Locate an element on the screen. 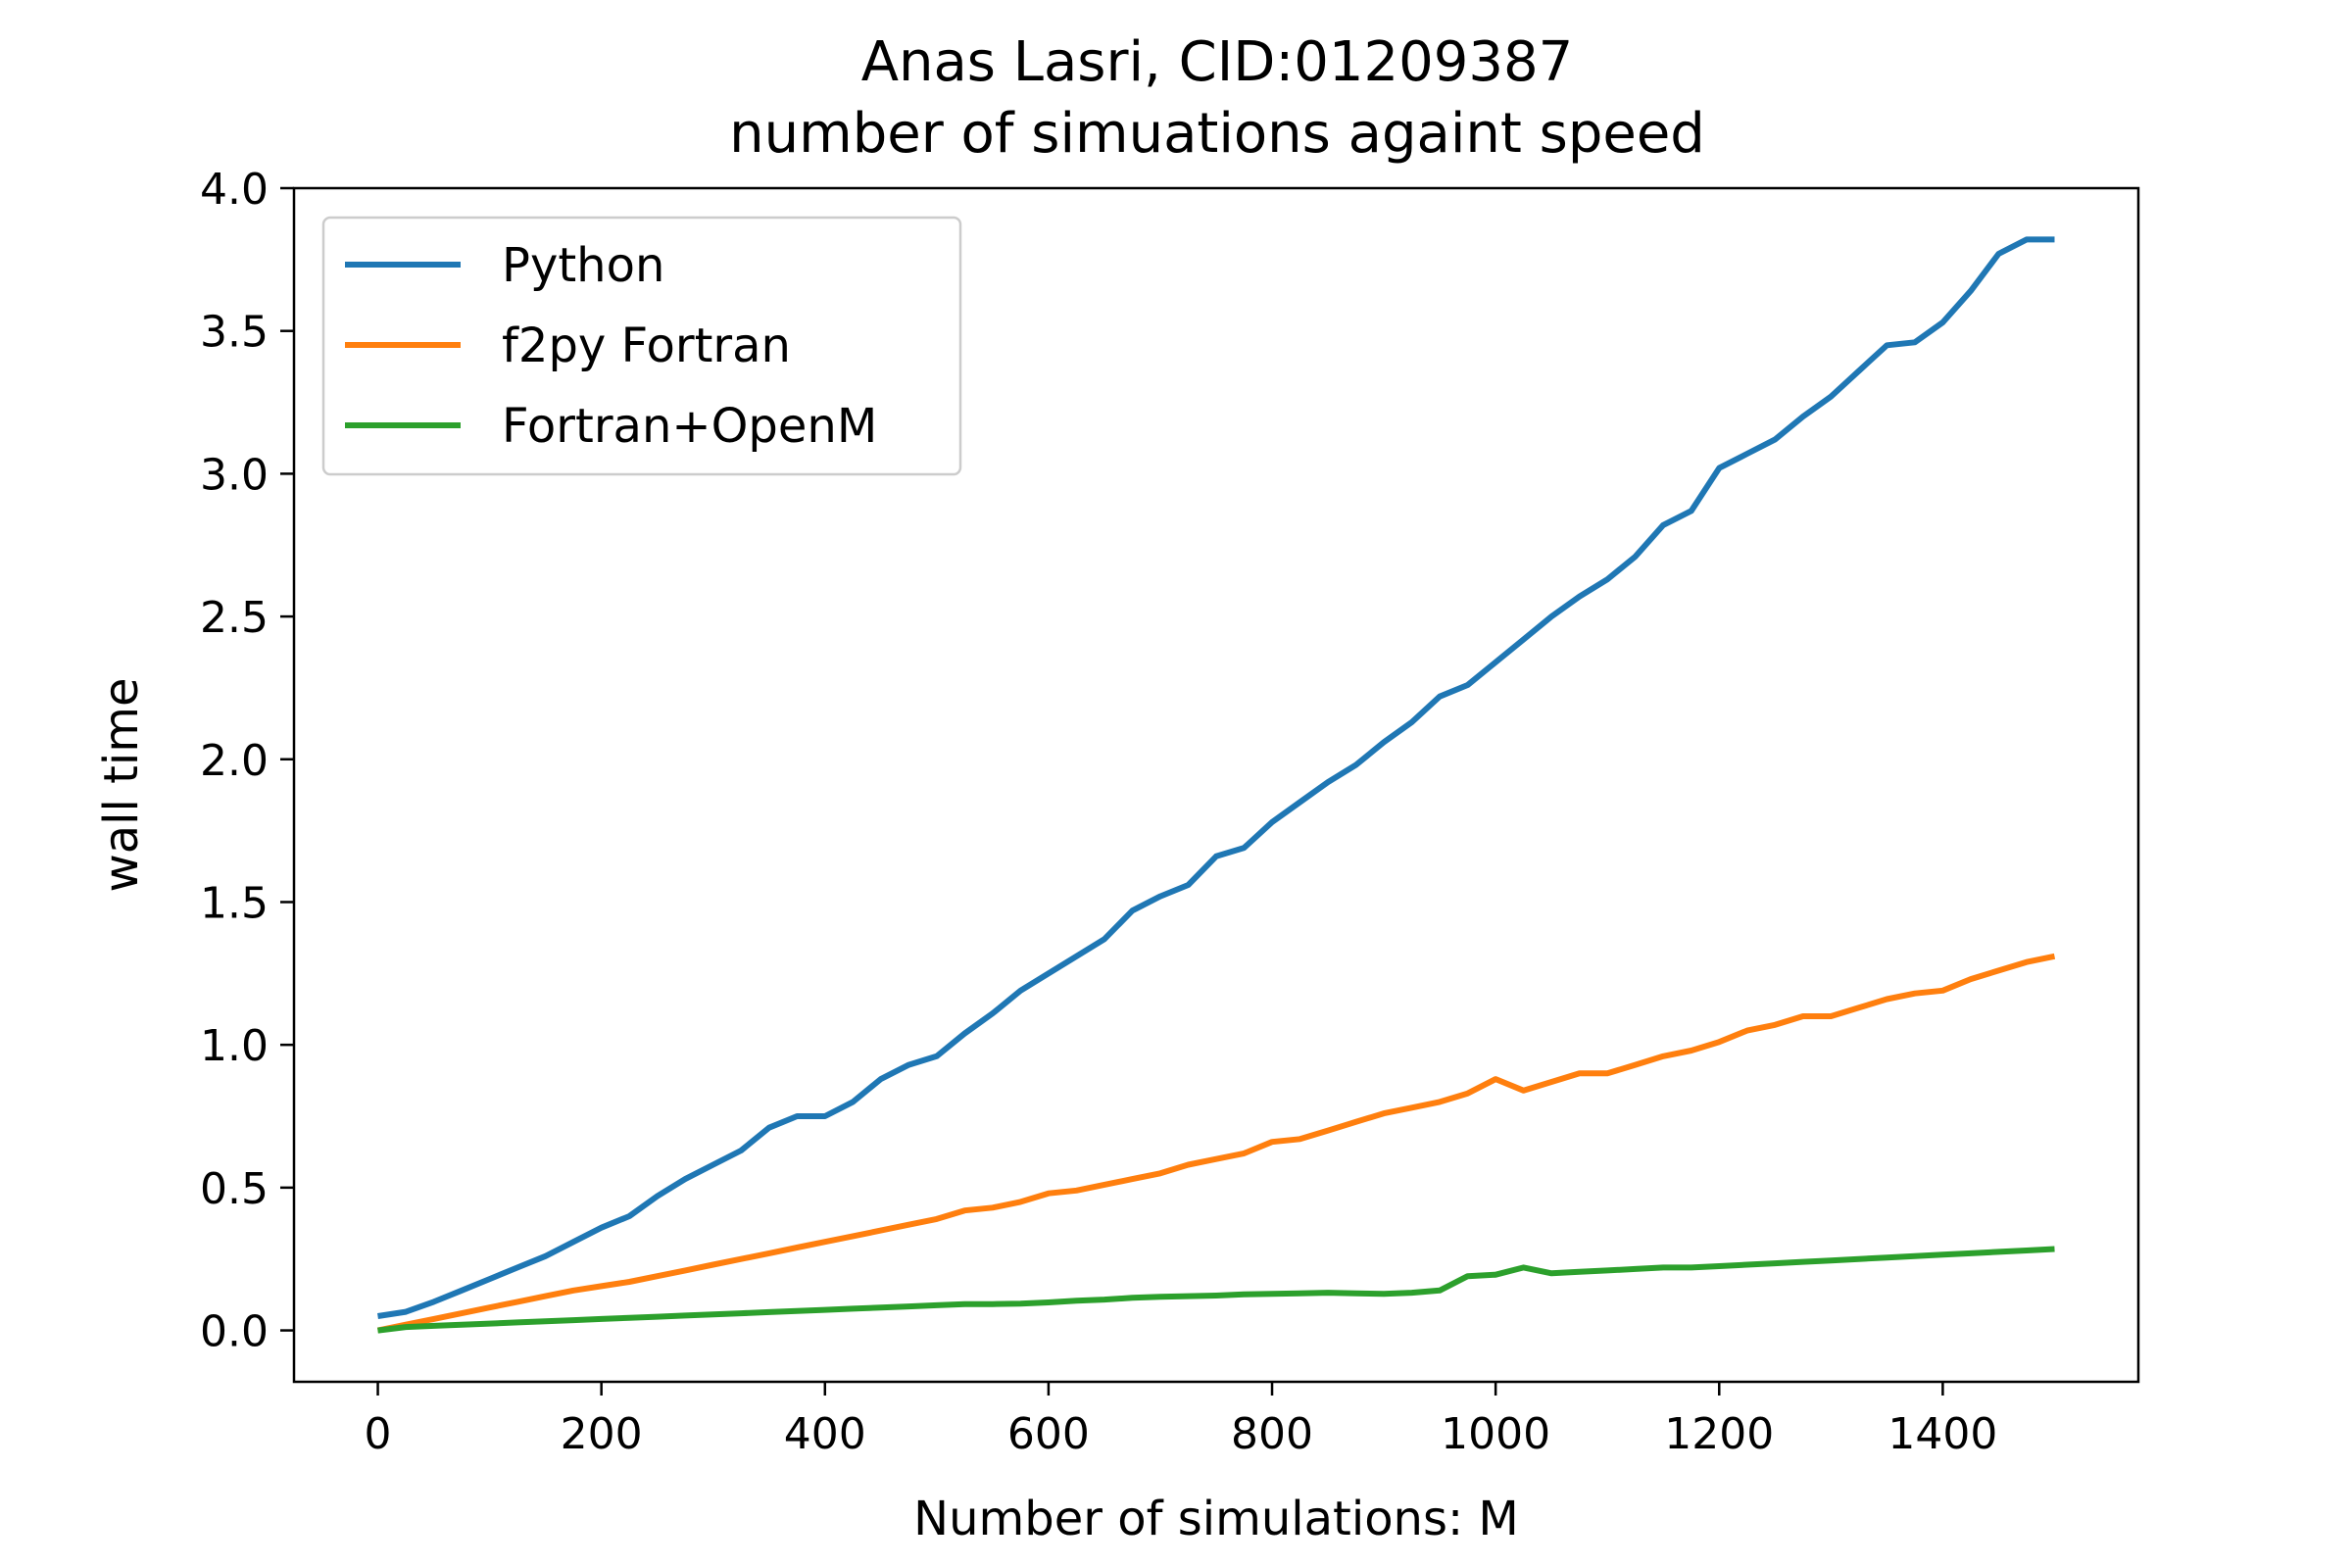 Image resolution: width=2352 pixels, height=1568 pixels. y-axis-title: wall time is located at coordinates (121, 784).